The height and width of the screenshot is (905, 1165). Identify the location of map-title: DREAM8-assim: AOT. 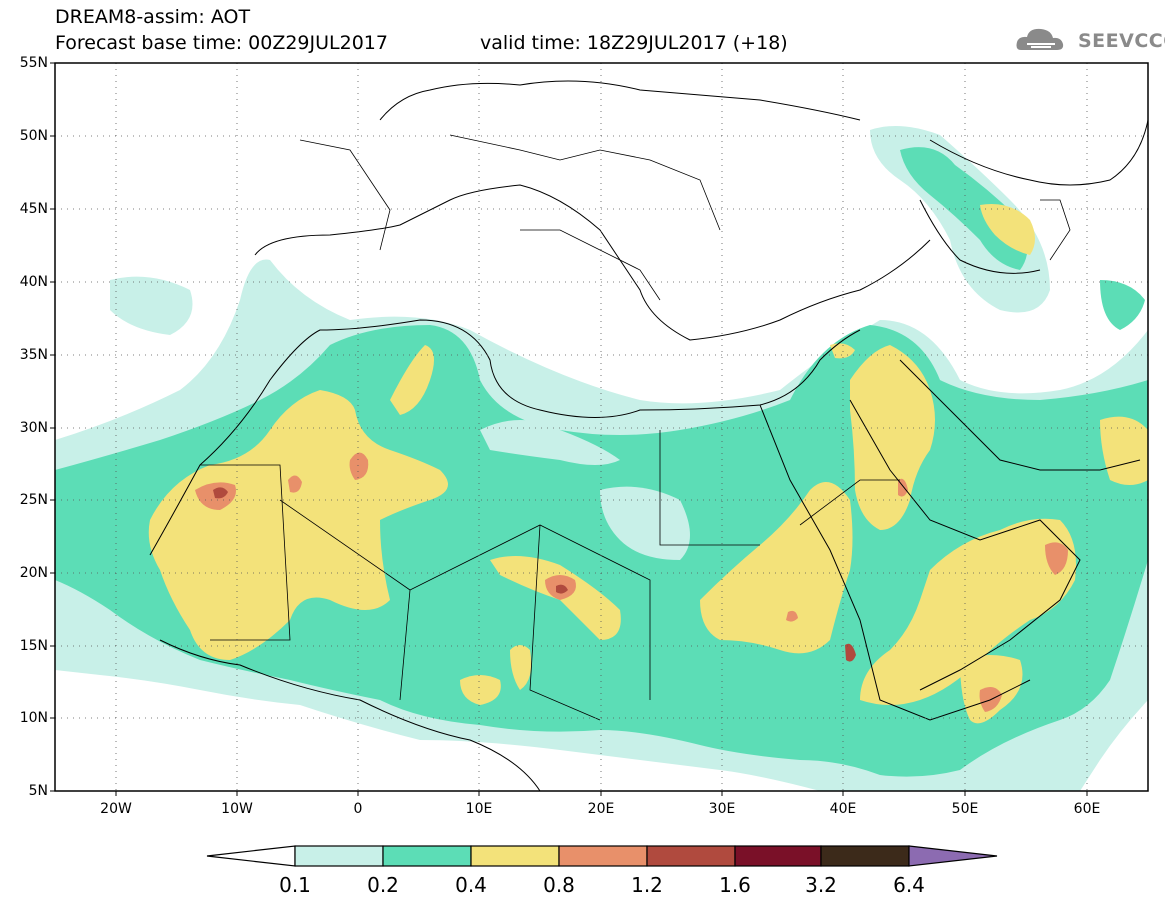
(153, 17).